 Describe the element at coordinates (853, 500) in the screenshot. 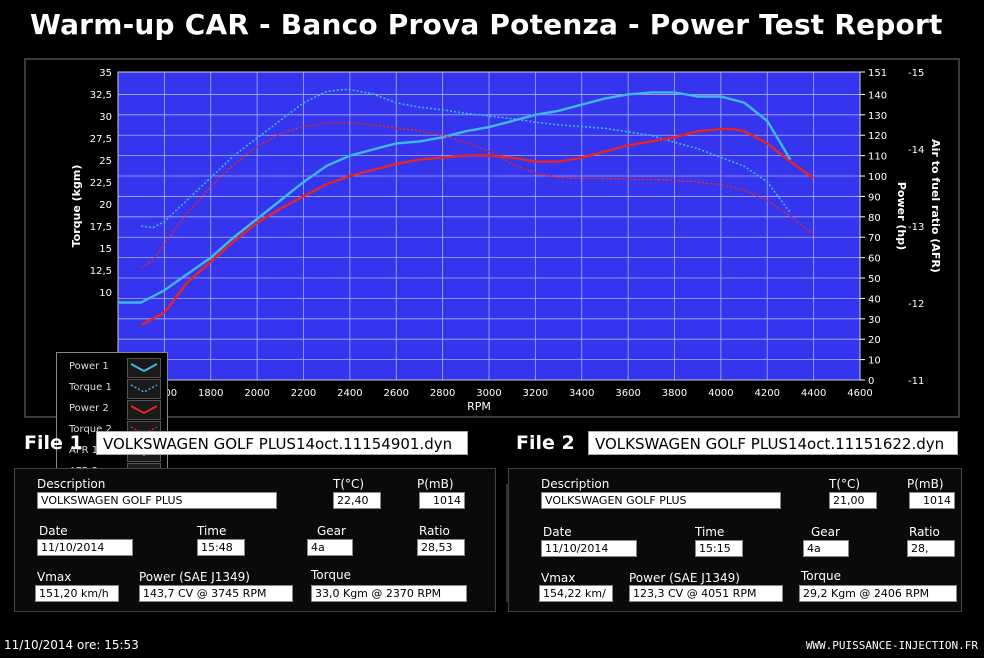

I see `temp-field: 21,00` at that location.